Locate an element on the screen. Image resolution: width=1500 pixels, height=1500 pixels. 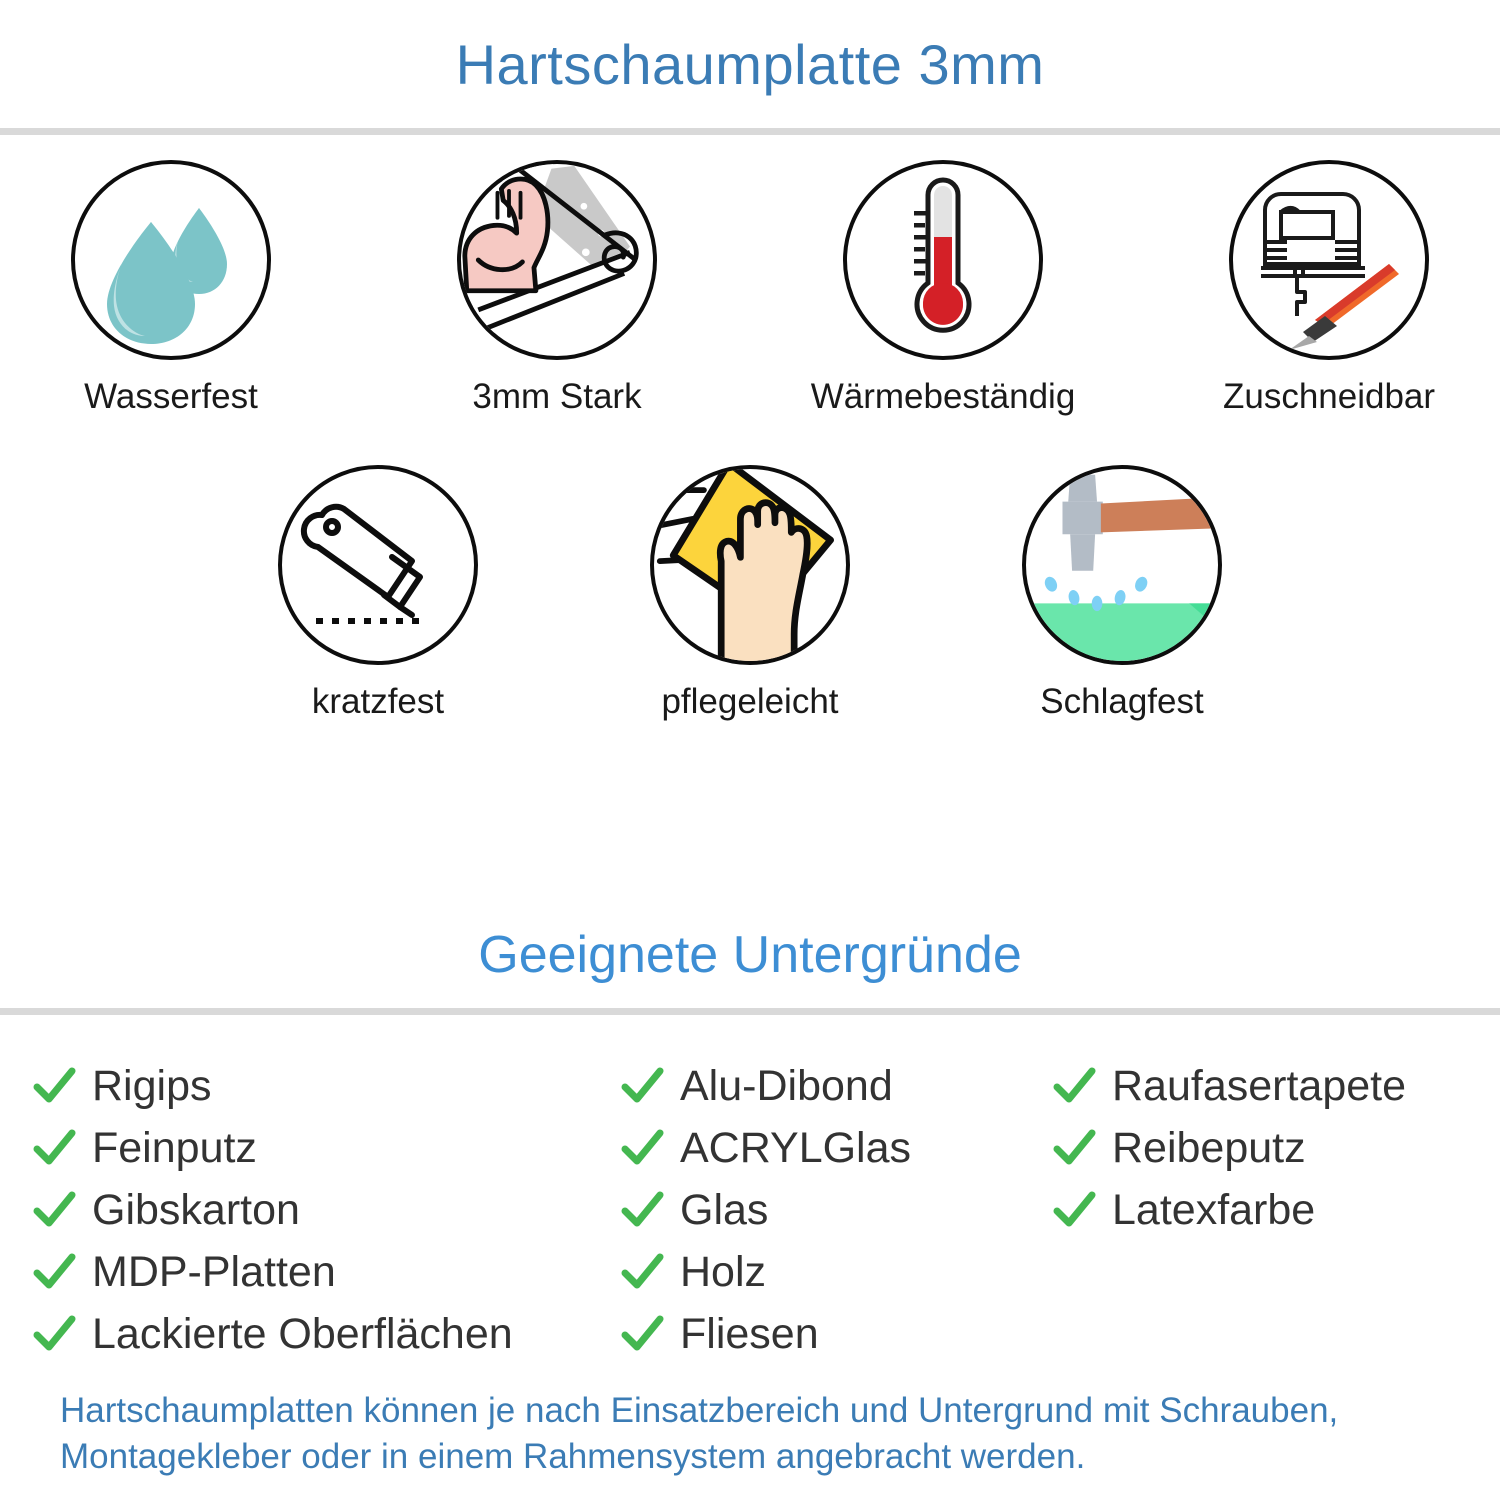
list-item: MDP-Platten is located at coordinates (326, 1272).